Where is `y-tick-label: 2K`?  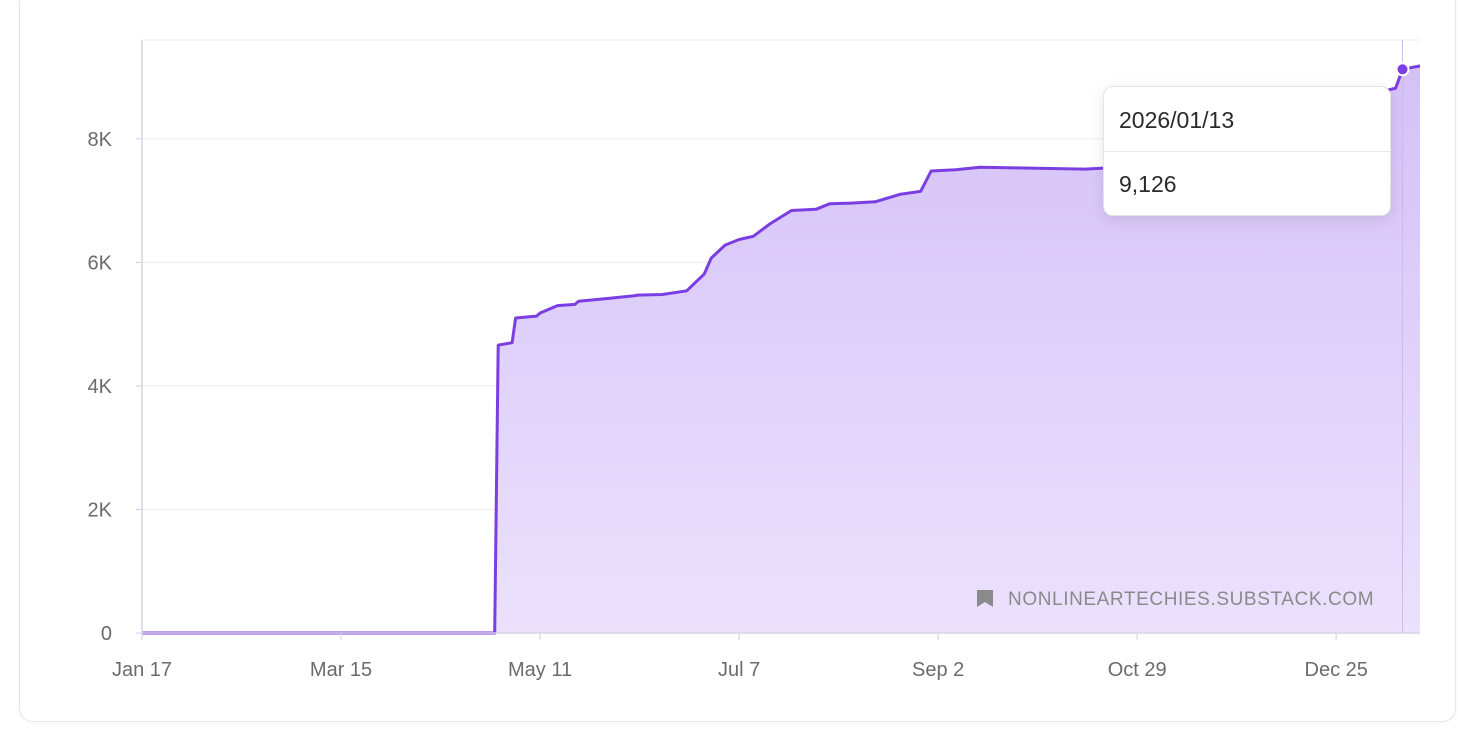 y-tick-label: 2K is located at coordinates (100, 510).